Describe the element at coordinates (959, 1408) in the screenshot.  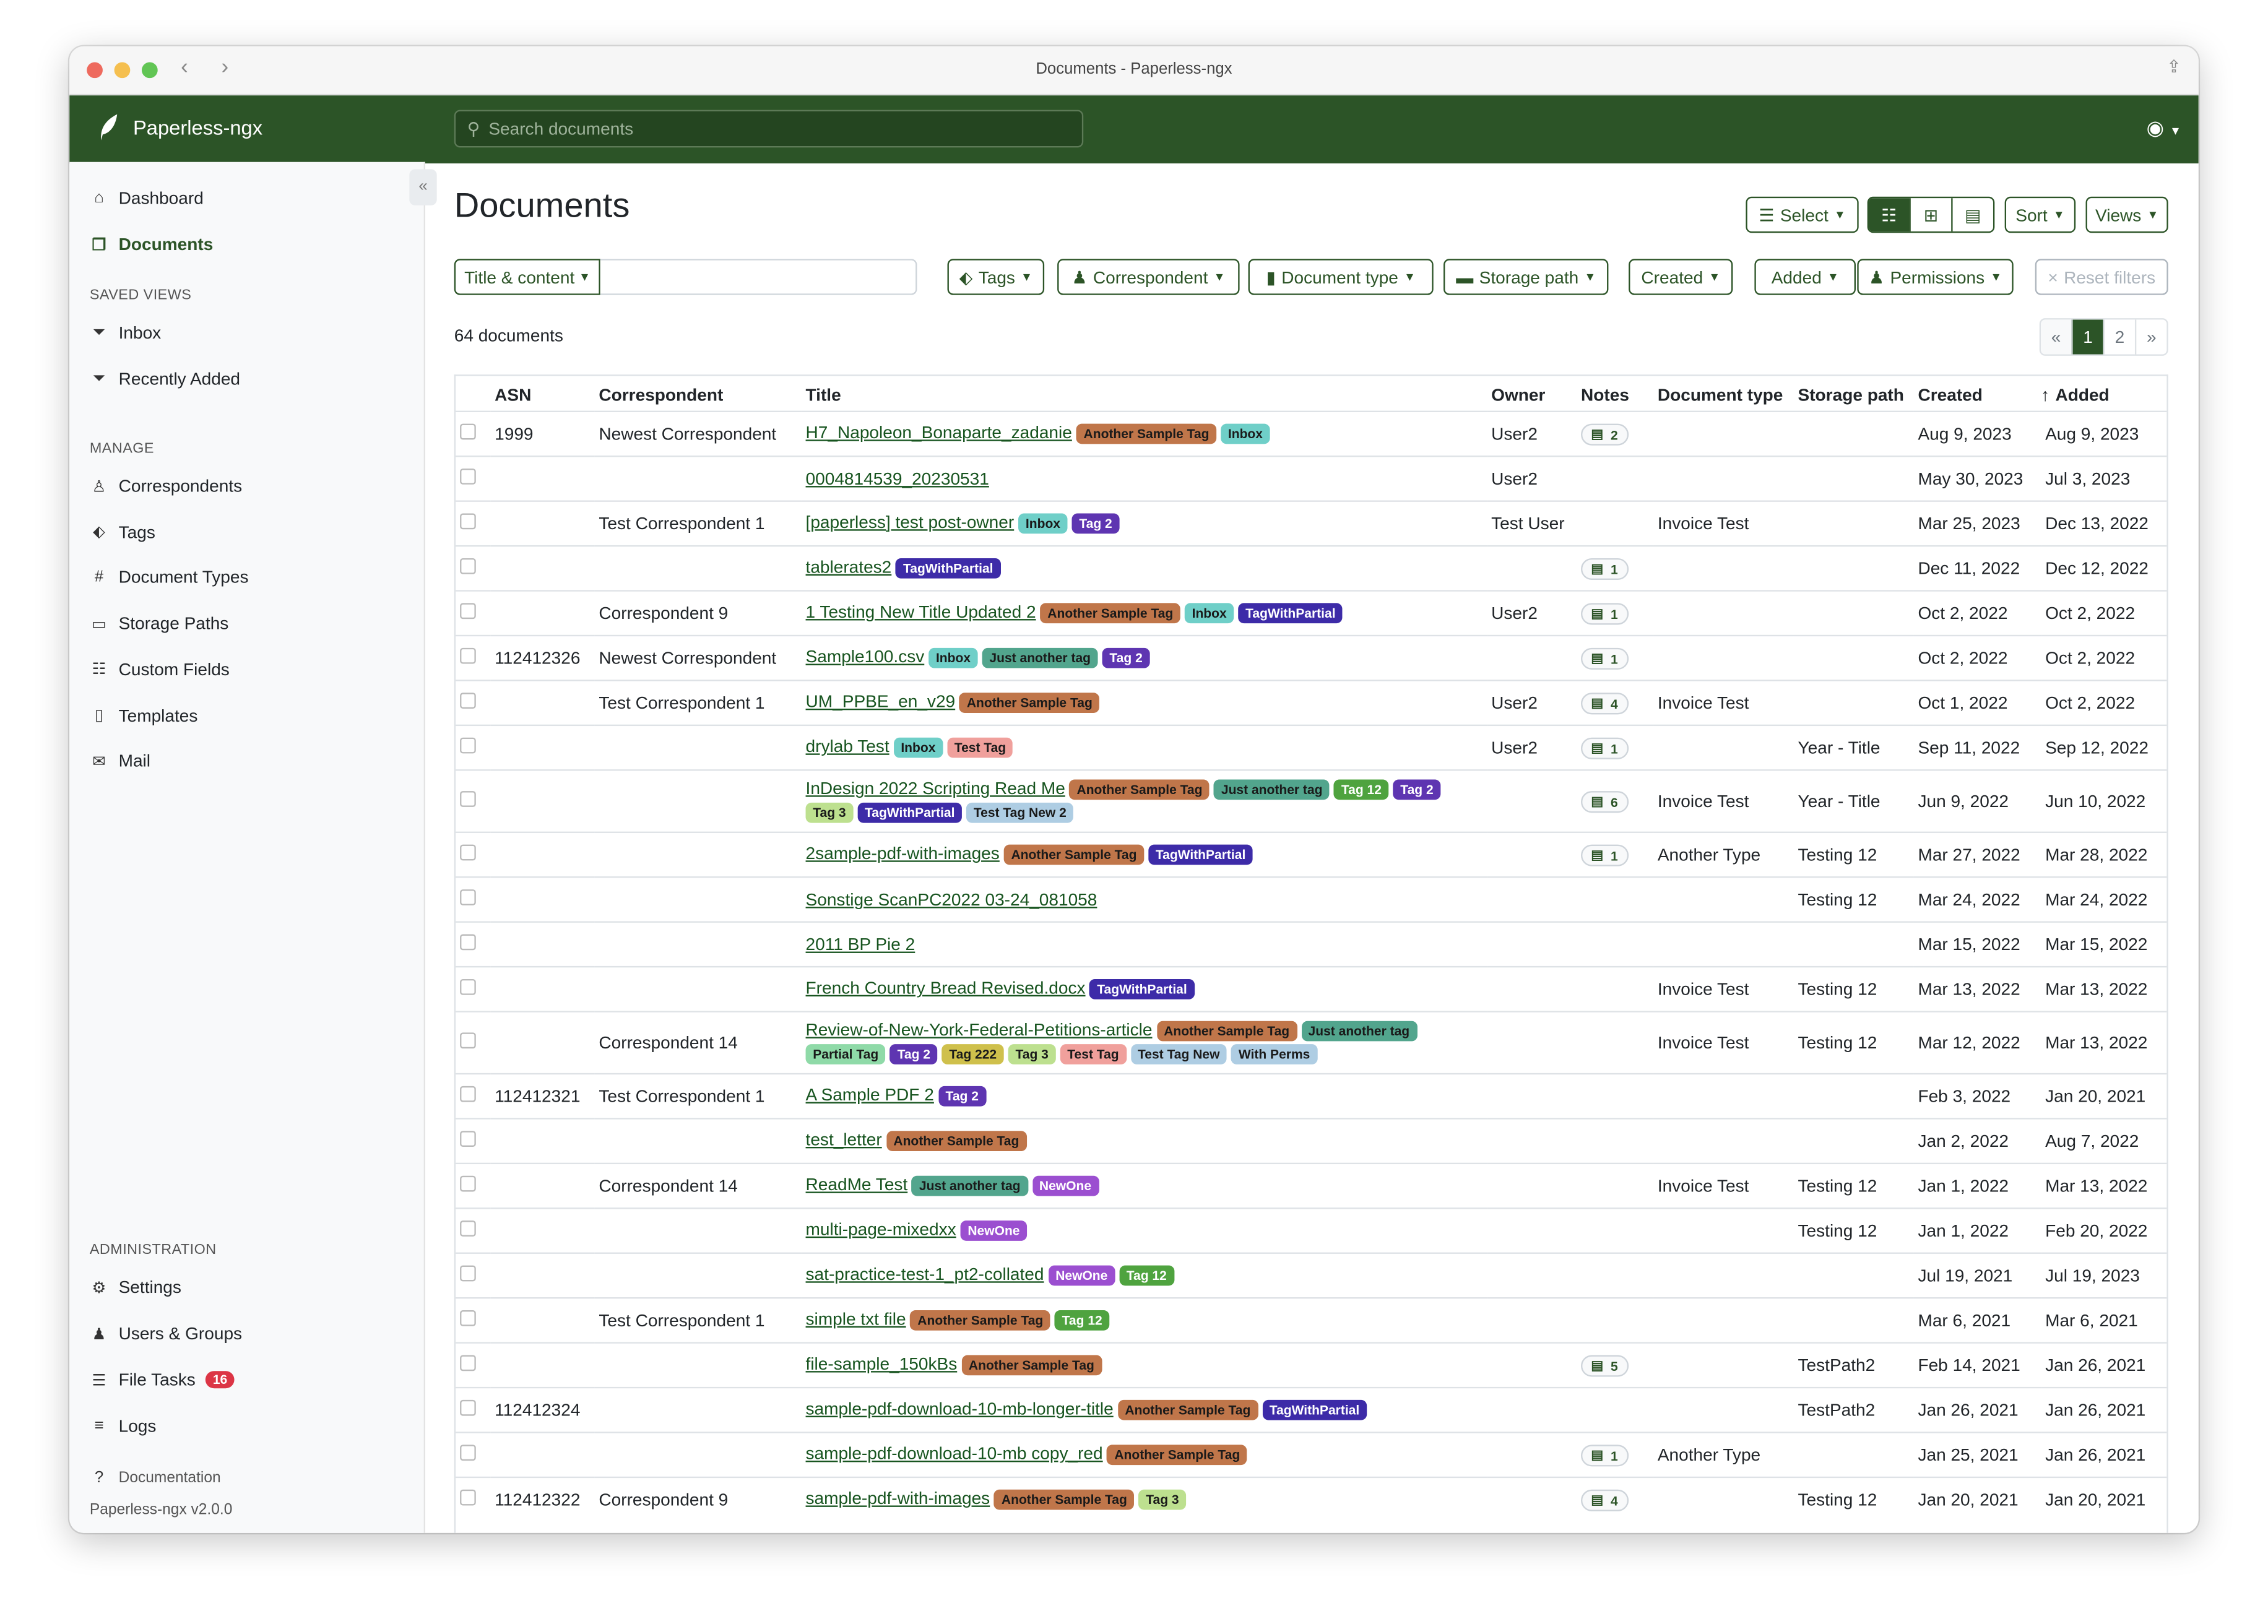
I see `document-title-link: sample-pdf-download-10-mb-longer-title` at that location.